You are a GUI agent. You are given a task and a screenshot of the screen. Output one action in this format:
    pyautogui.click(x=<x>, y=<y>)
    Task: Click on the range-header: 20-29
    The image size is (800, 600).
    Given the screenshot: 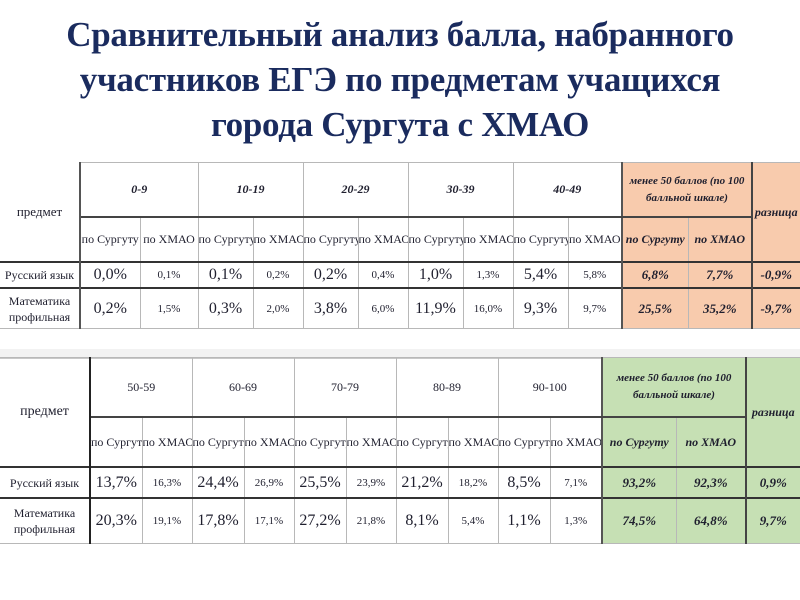 What is the action you would take?
    pyautogui.click(x=355, y=190)
    